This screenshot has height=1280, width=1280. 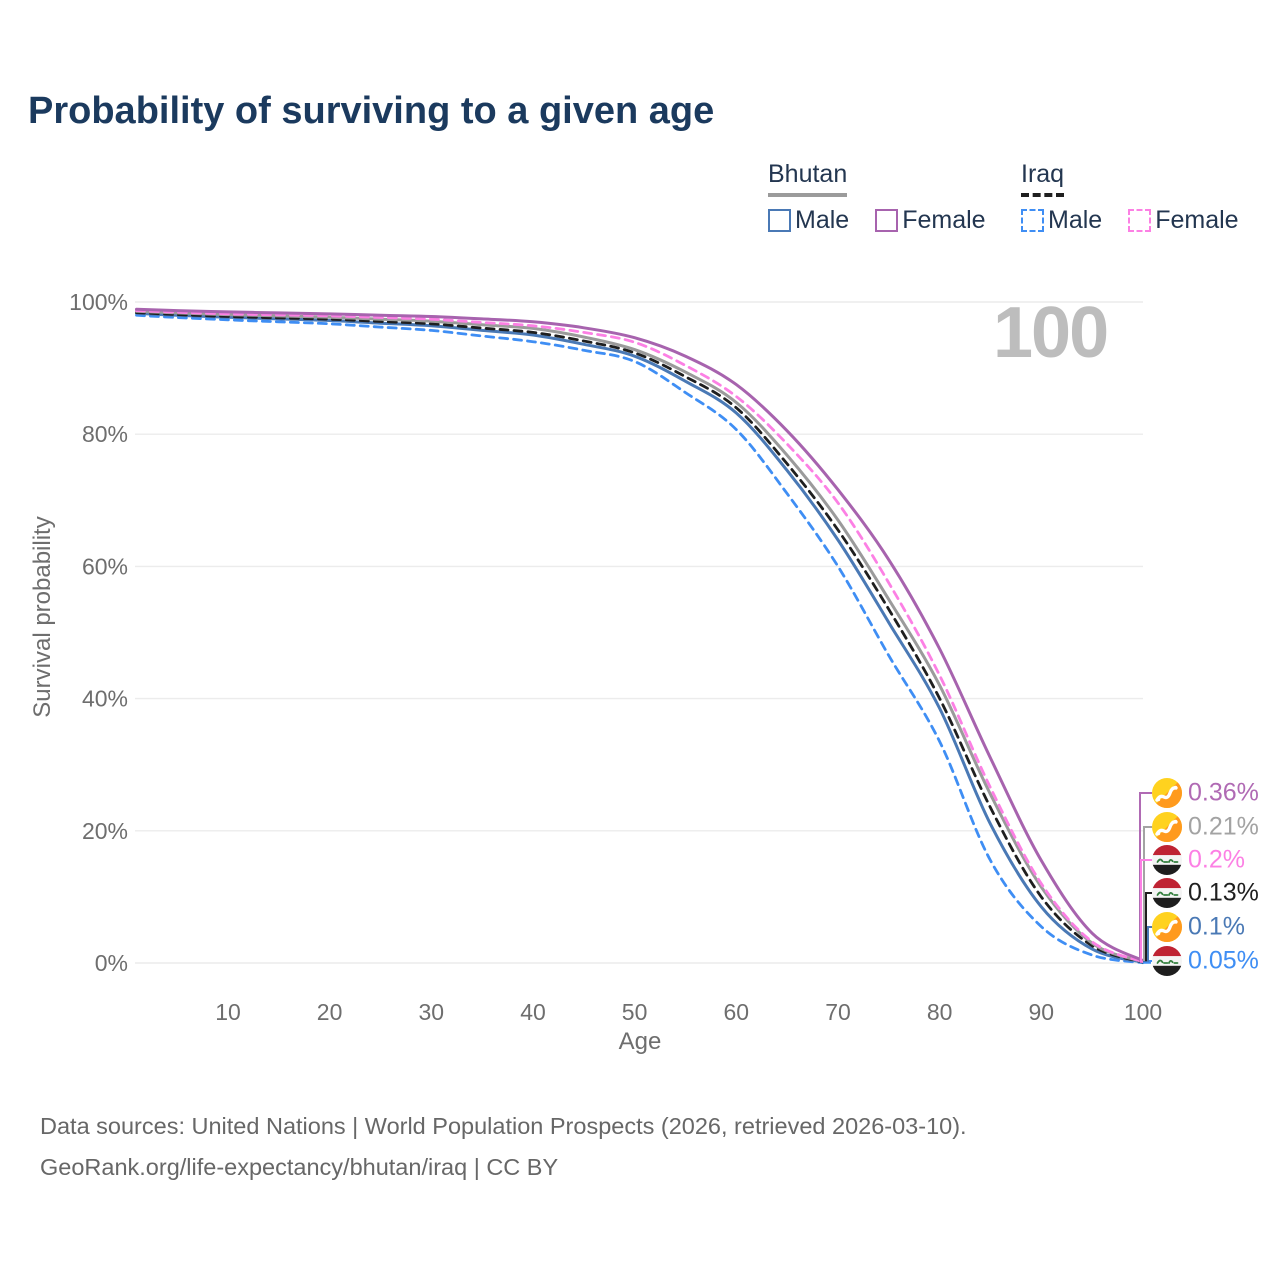 What do you see at coordinates (330, 1012) in the screenshot?
I see `x-tick-20: 20` at bounding box center [330, 1012].